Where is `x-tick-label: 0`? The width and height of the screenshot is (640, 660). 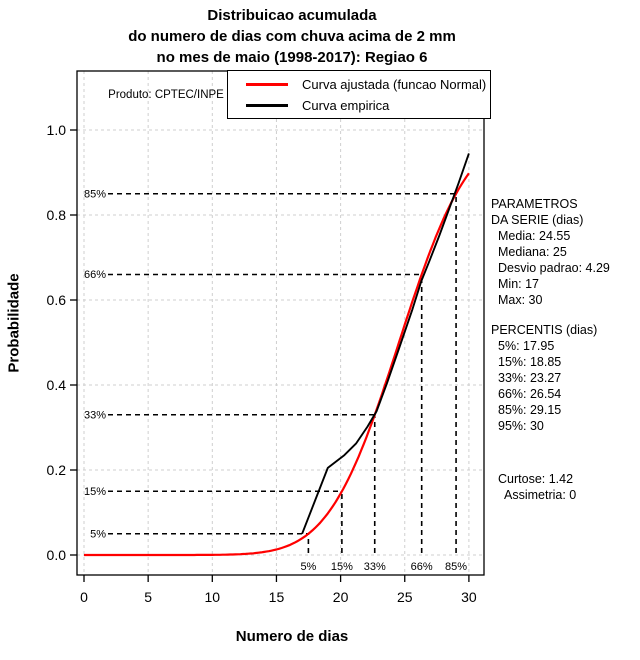
x-tick-label: 0 is located at coordinates (84, 597).